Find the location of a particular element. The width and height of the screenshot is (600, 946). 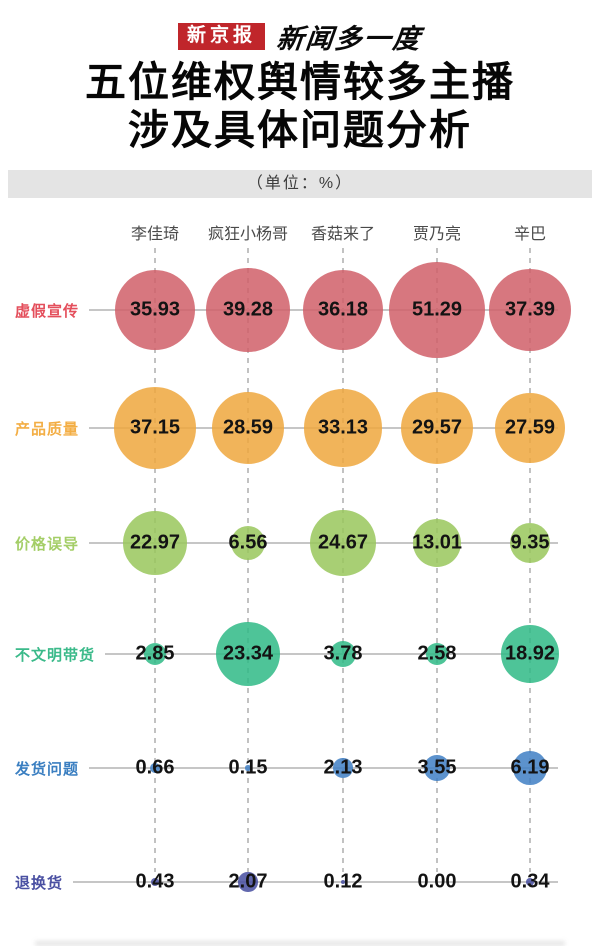

row-rail-2: 产品质量 is located at coordinates (286, 428).